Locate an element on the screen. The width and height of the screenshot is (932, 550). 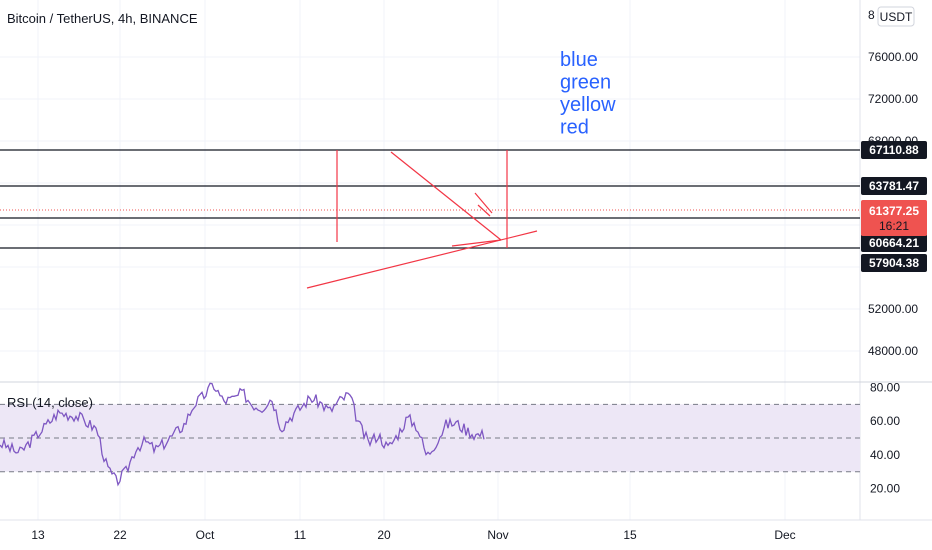
time-tick-label: Nov is located at coordinates (497, 535).